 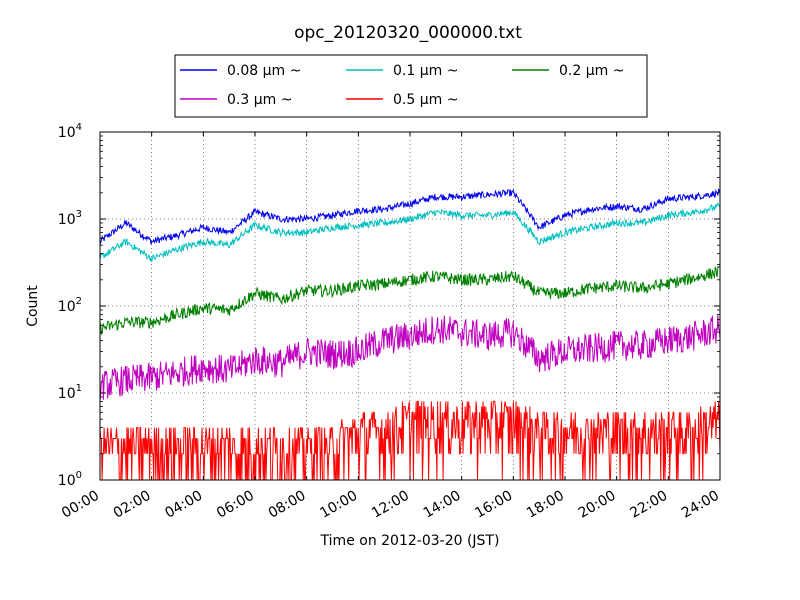 What do you see at coordinates (410, 541) in the screenshot?
I see `x-axis-label: Time on 2012-03-20 (JST)` at bounding box center [410, 541].